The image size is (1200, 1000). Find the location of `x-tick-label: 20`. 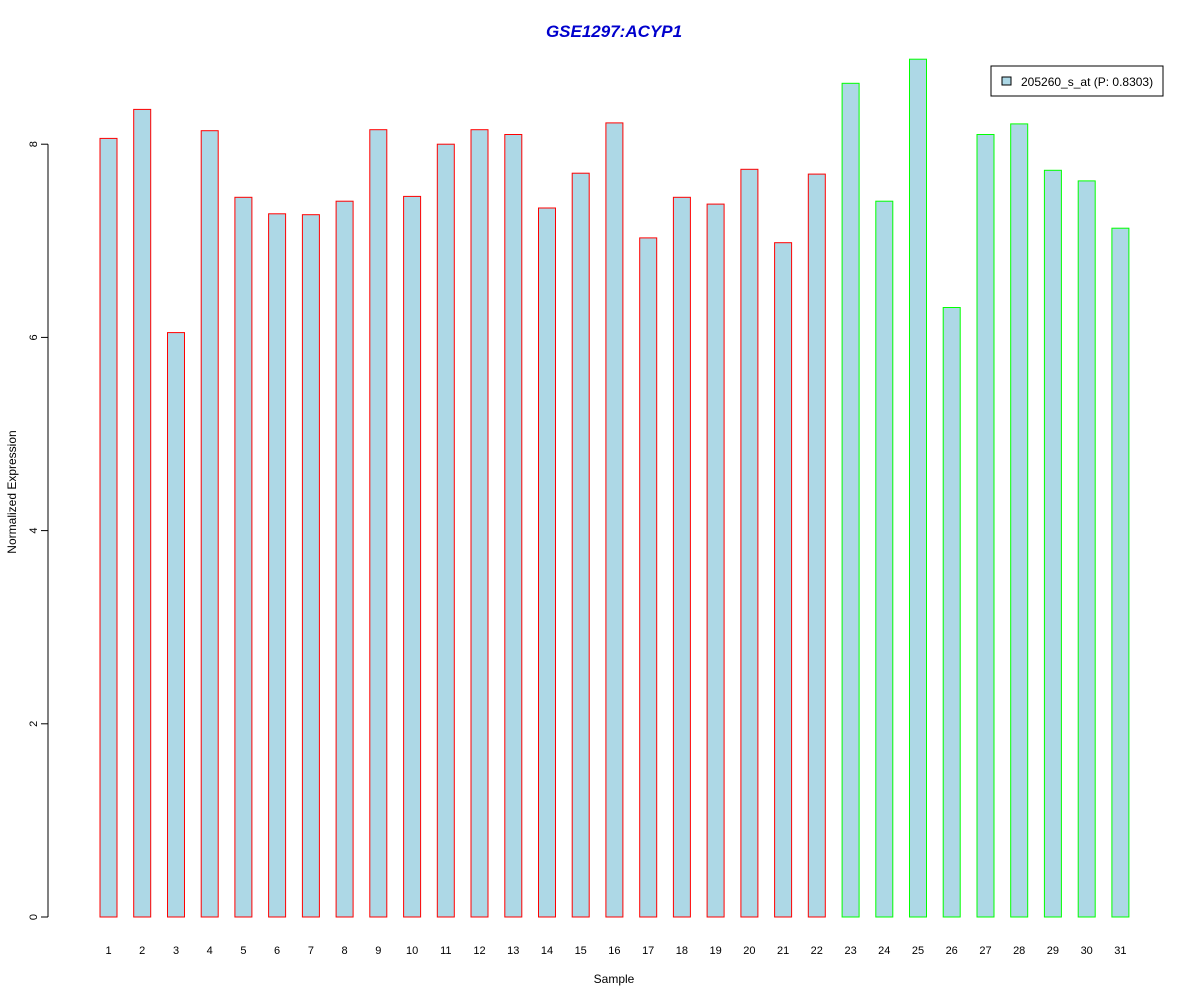

x-tick-label: 20 is located at coordinates (749, 951).